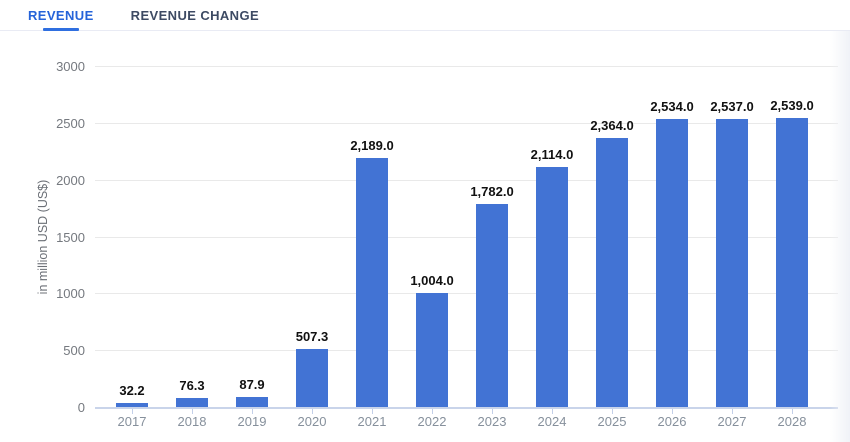  Describe the element at coordinates (70, 123) in the screenshot. I see `y-tick-label: 2500` at that location.